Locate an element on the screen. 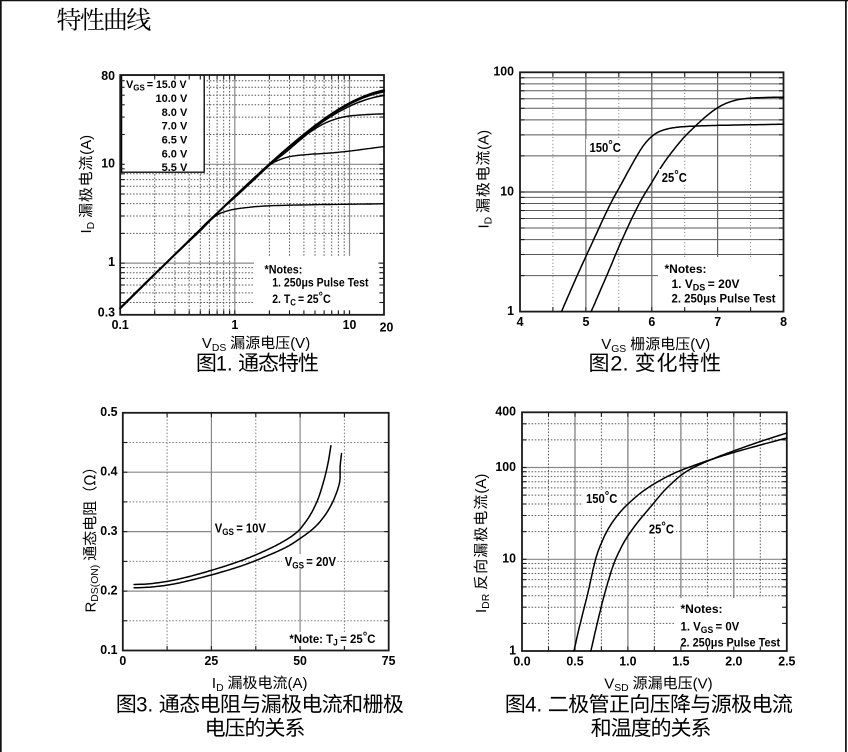 The height and width of the screenshot is (752, 848). svg-text: 2.5 is located at coordinates (786, 661).